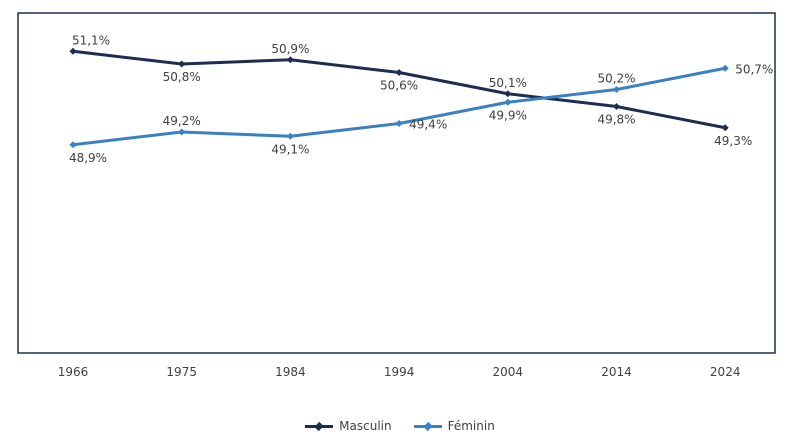 This screenshot has height=445, width=800. Describe the element at coordinates (182, 121) in the screenshot. I see `data-label: 49,2%` at that location.